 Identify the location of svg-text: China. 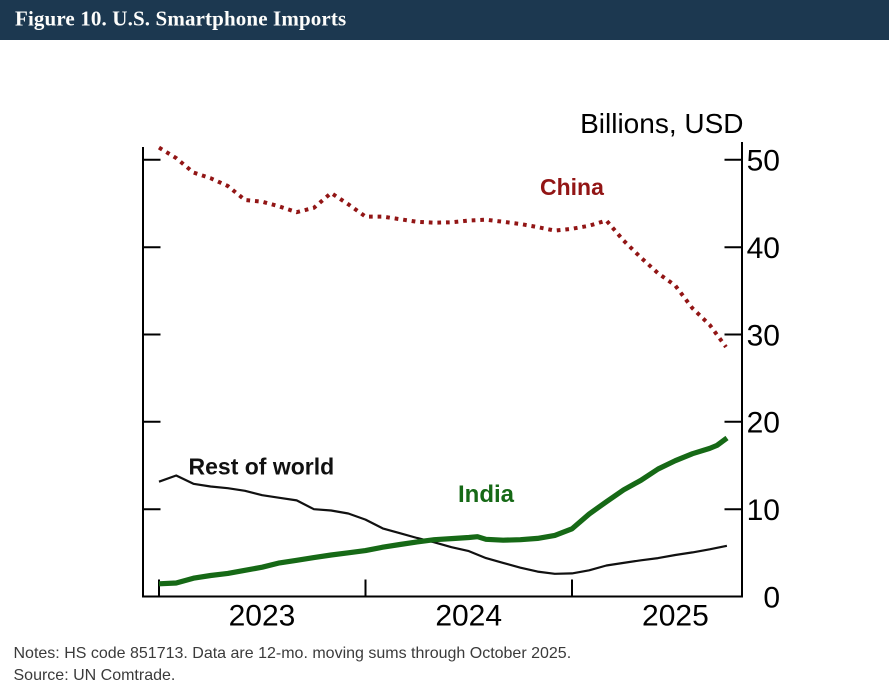
(572, 187).